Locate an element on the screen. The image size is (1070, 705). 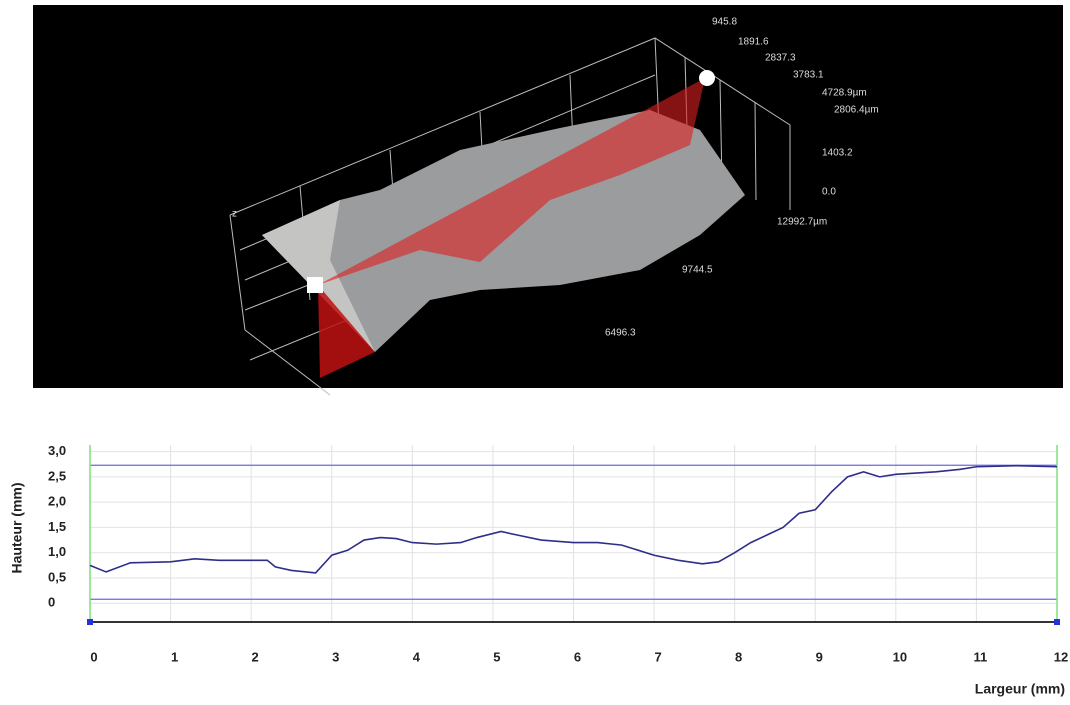
y-tick-label: 1,0 is located at coordinates (57, 551).